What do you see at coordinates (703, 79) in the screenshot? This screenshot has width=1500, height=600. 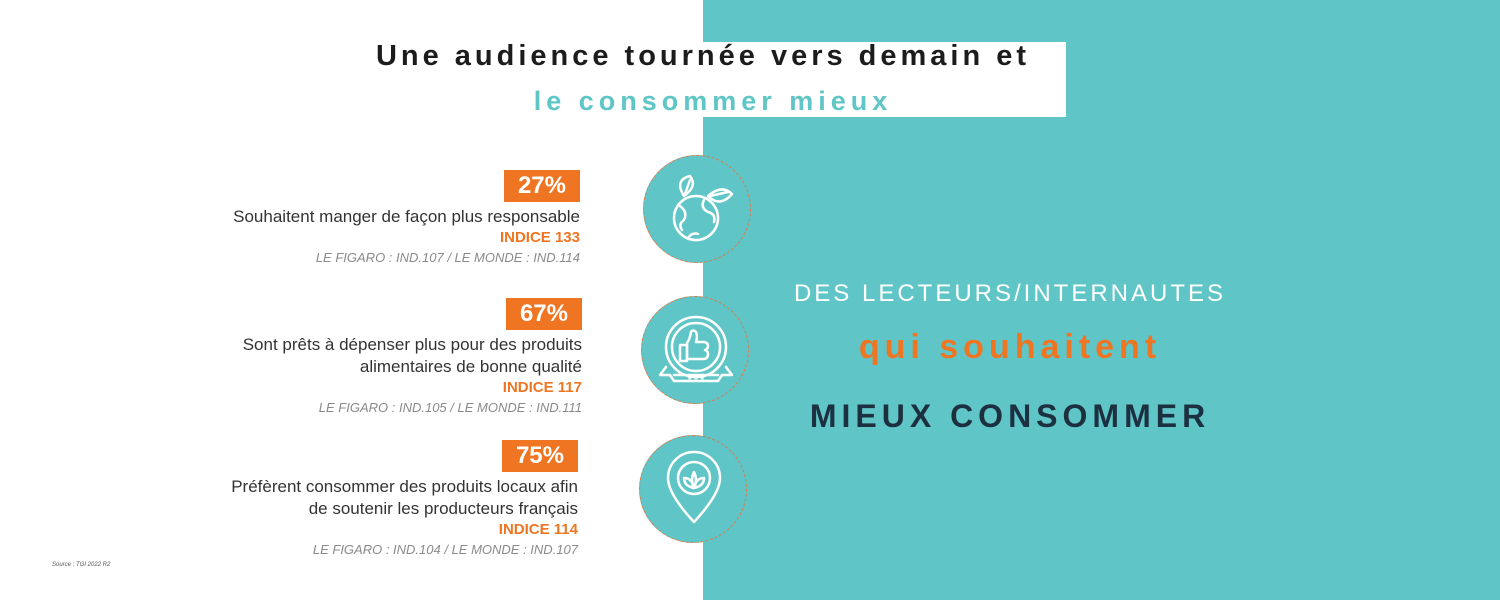 I see `title-box` at bounding box center [703, 79].